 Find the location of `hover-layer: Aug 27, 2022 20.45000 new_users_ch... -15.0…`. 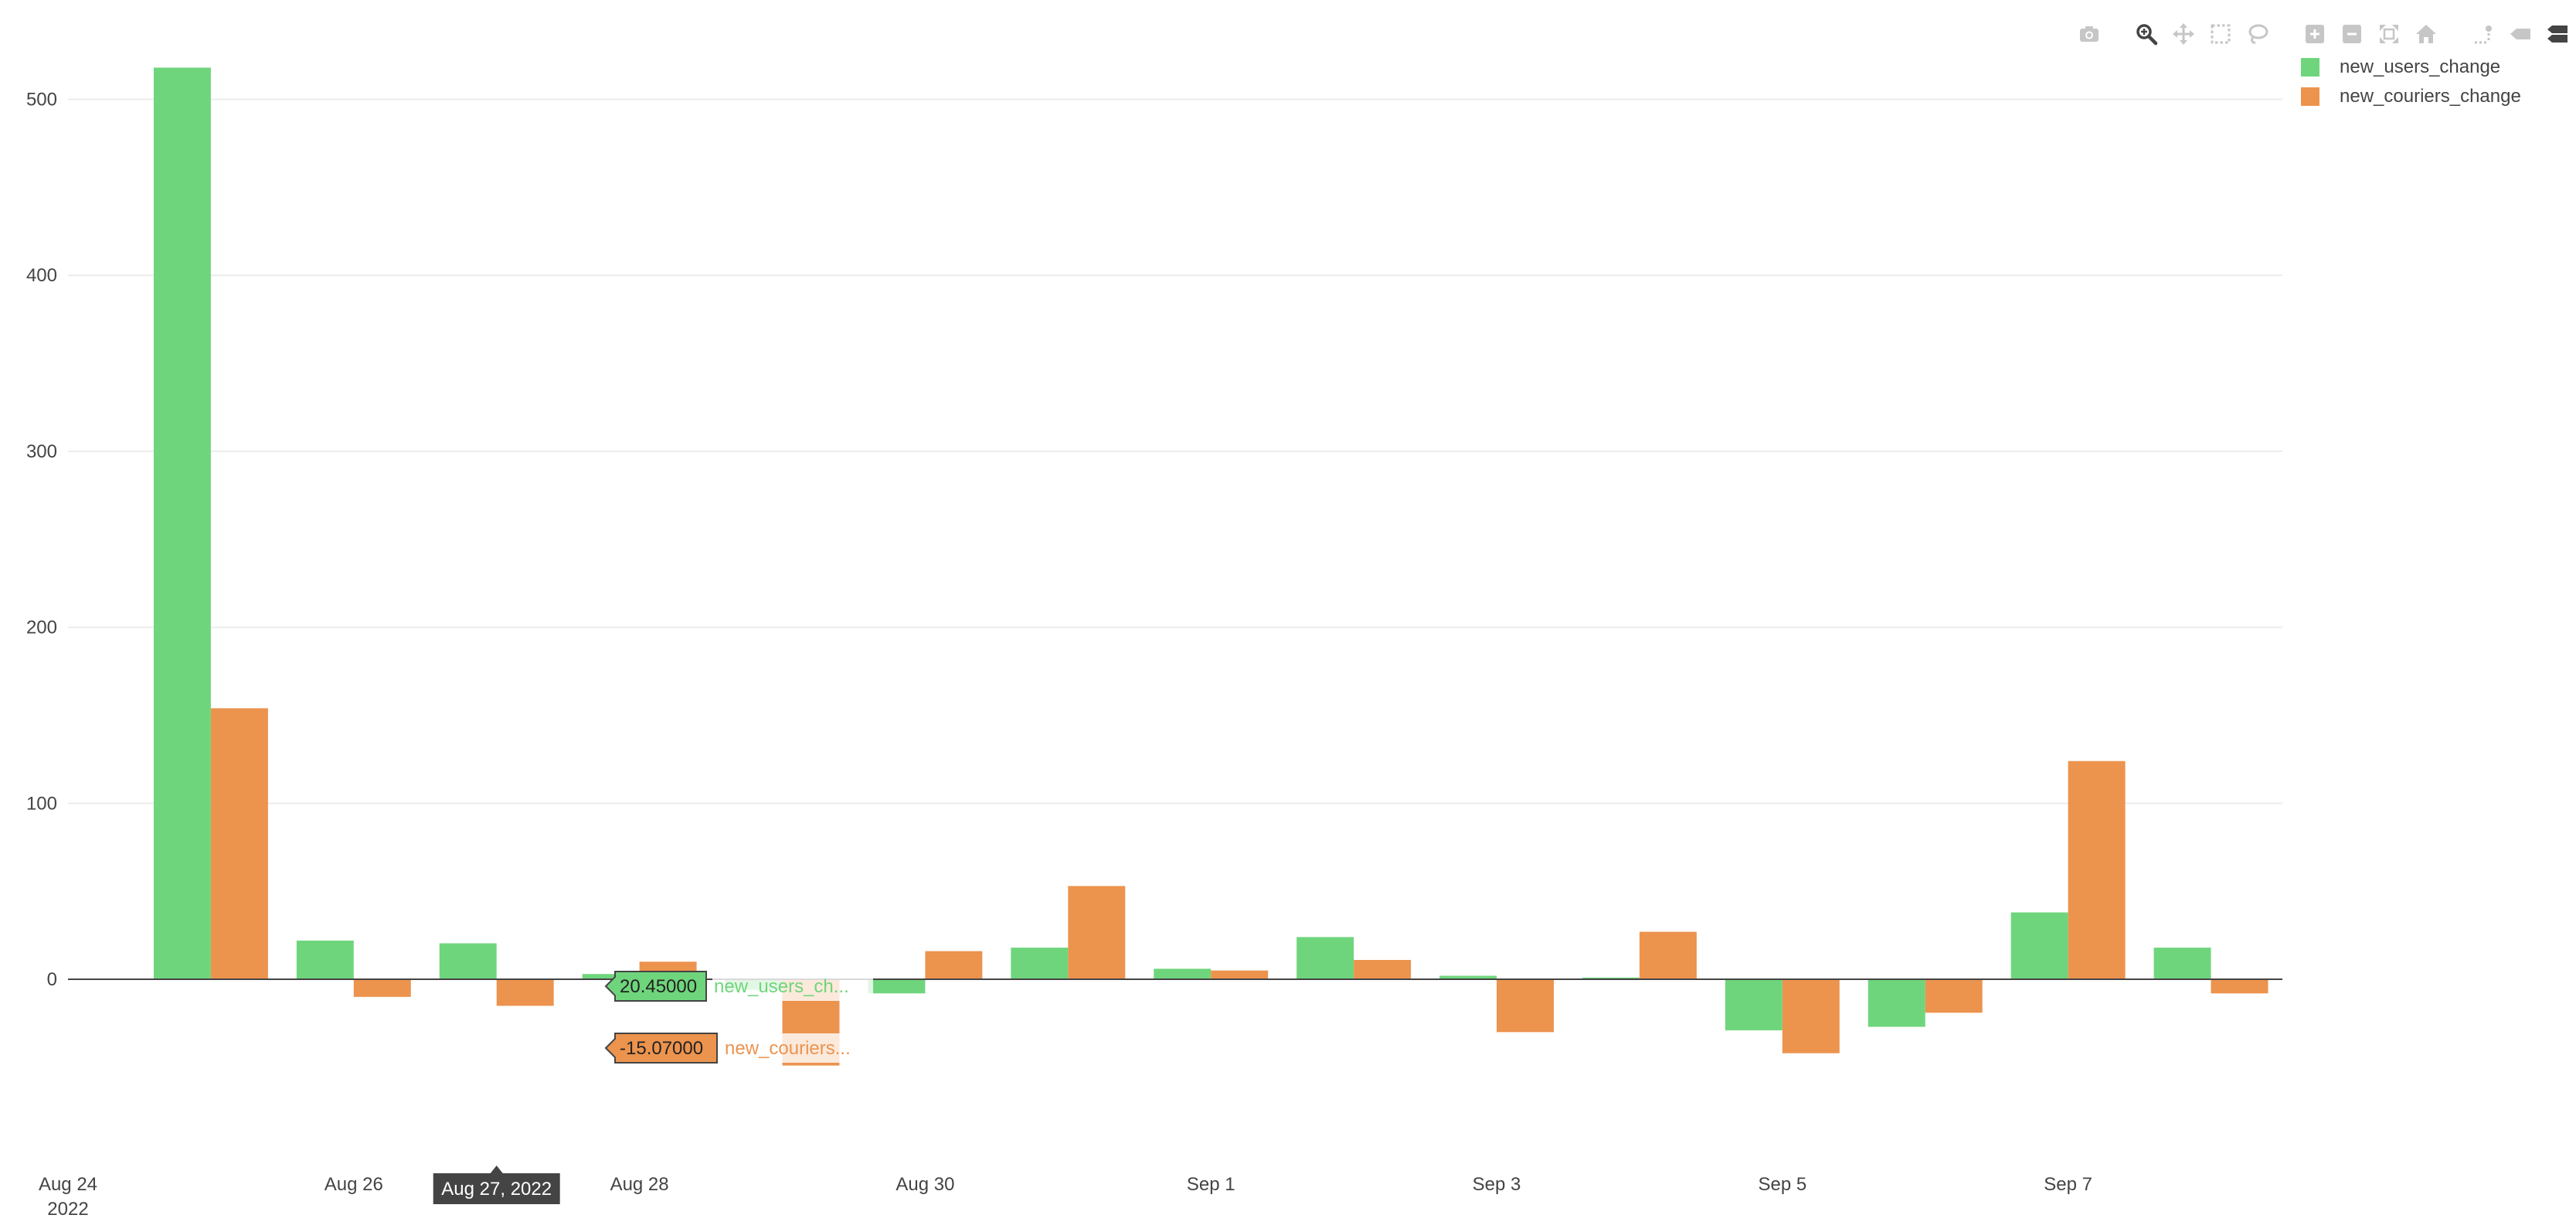

hover-layer: Aug 27, 2022 20.45000 new_users_ch... -15.0… is located at coordinates (658, 1087).